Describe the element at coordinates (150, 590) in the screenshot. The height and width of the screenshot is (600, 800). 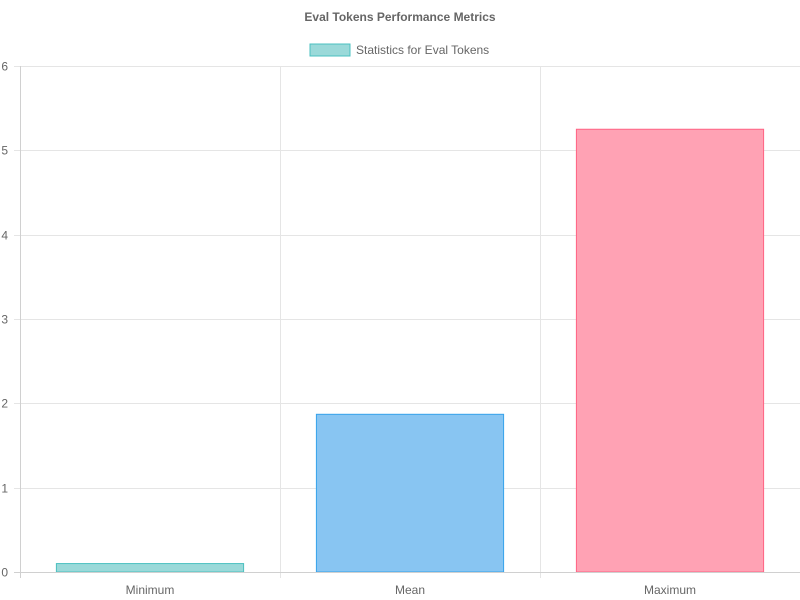
I see `x-tick-label: Minimum` at that location.